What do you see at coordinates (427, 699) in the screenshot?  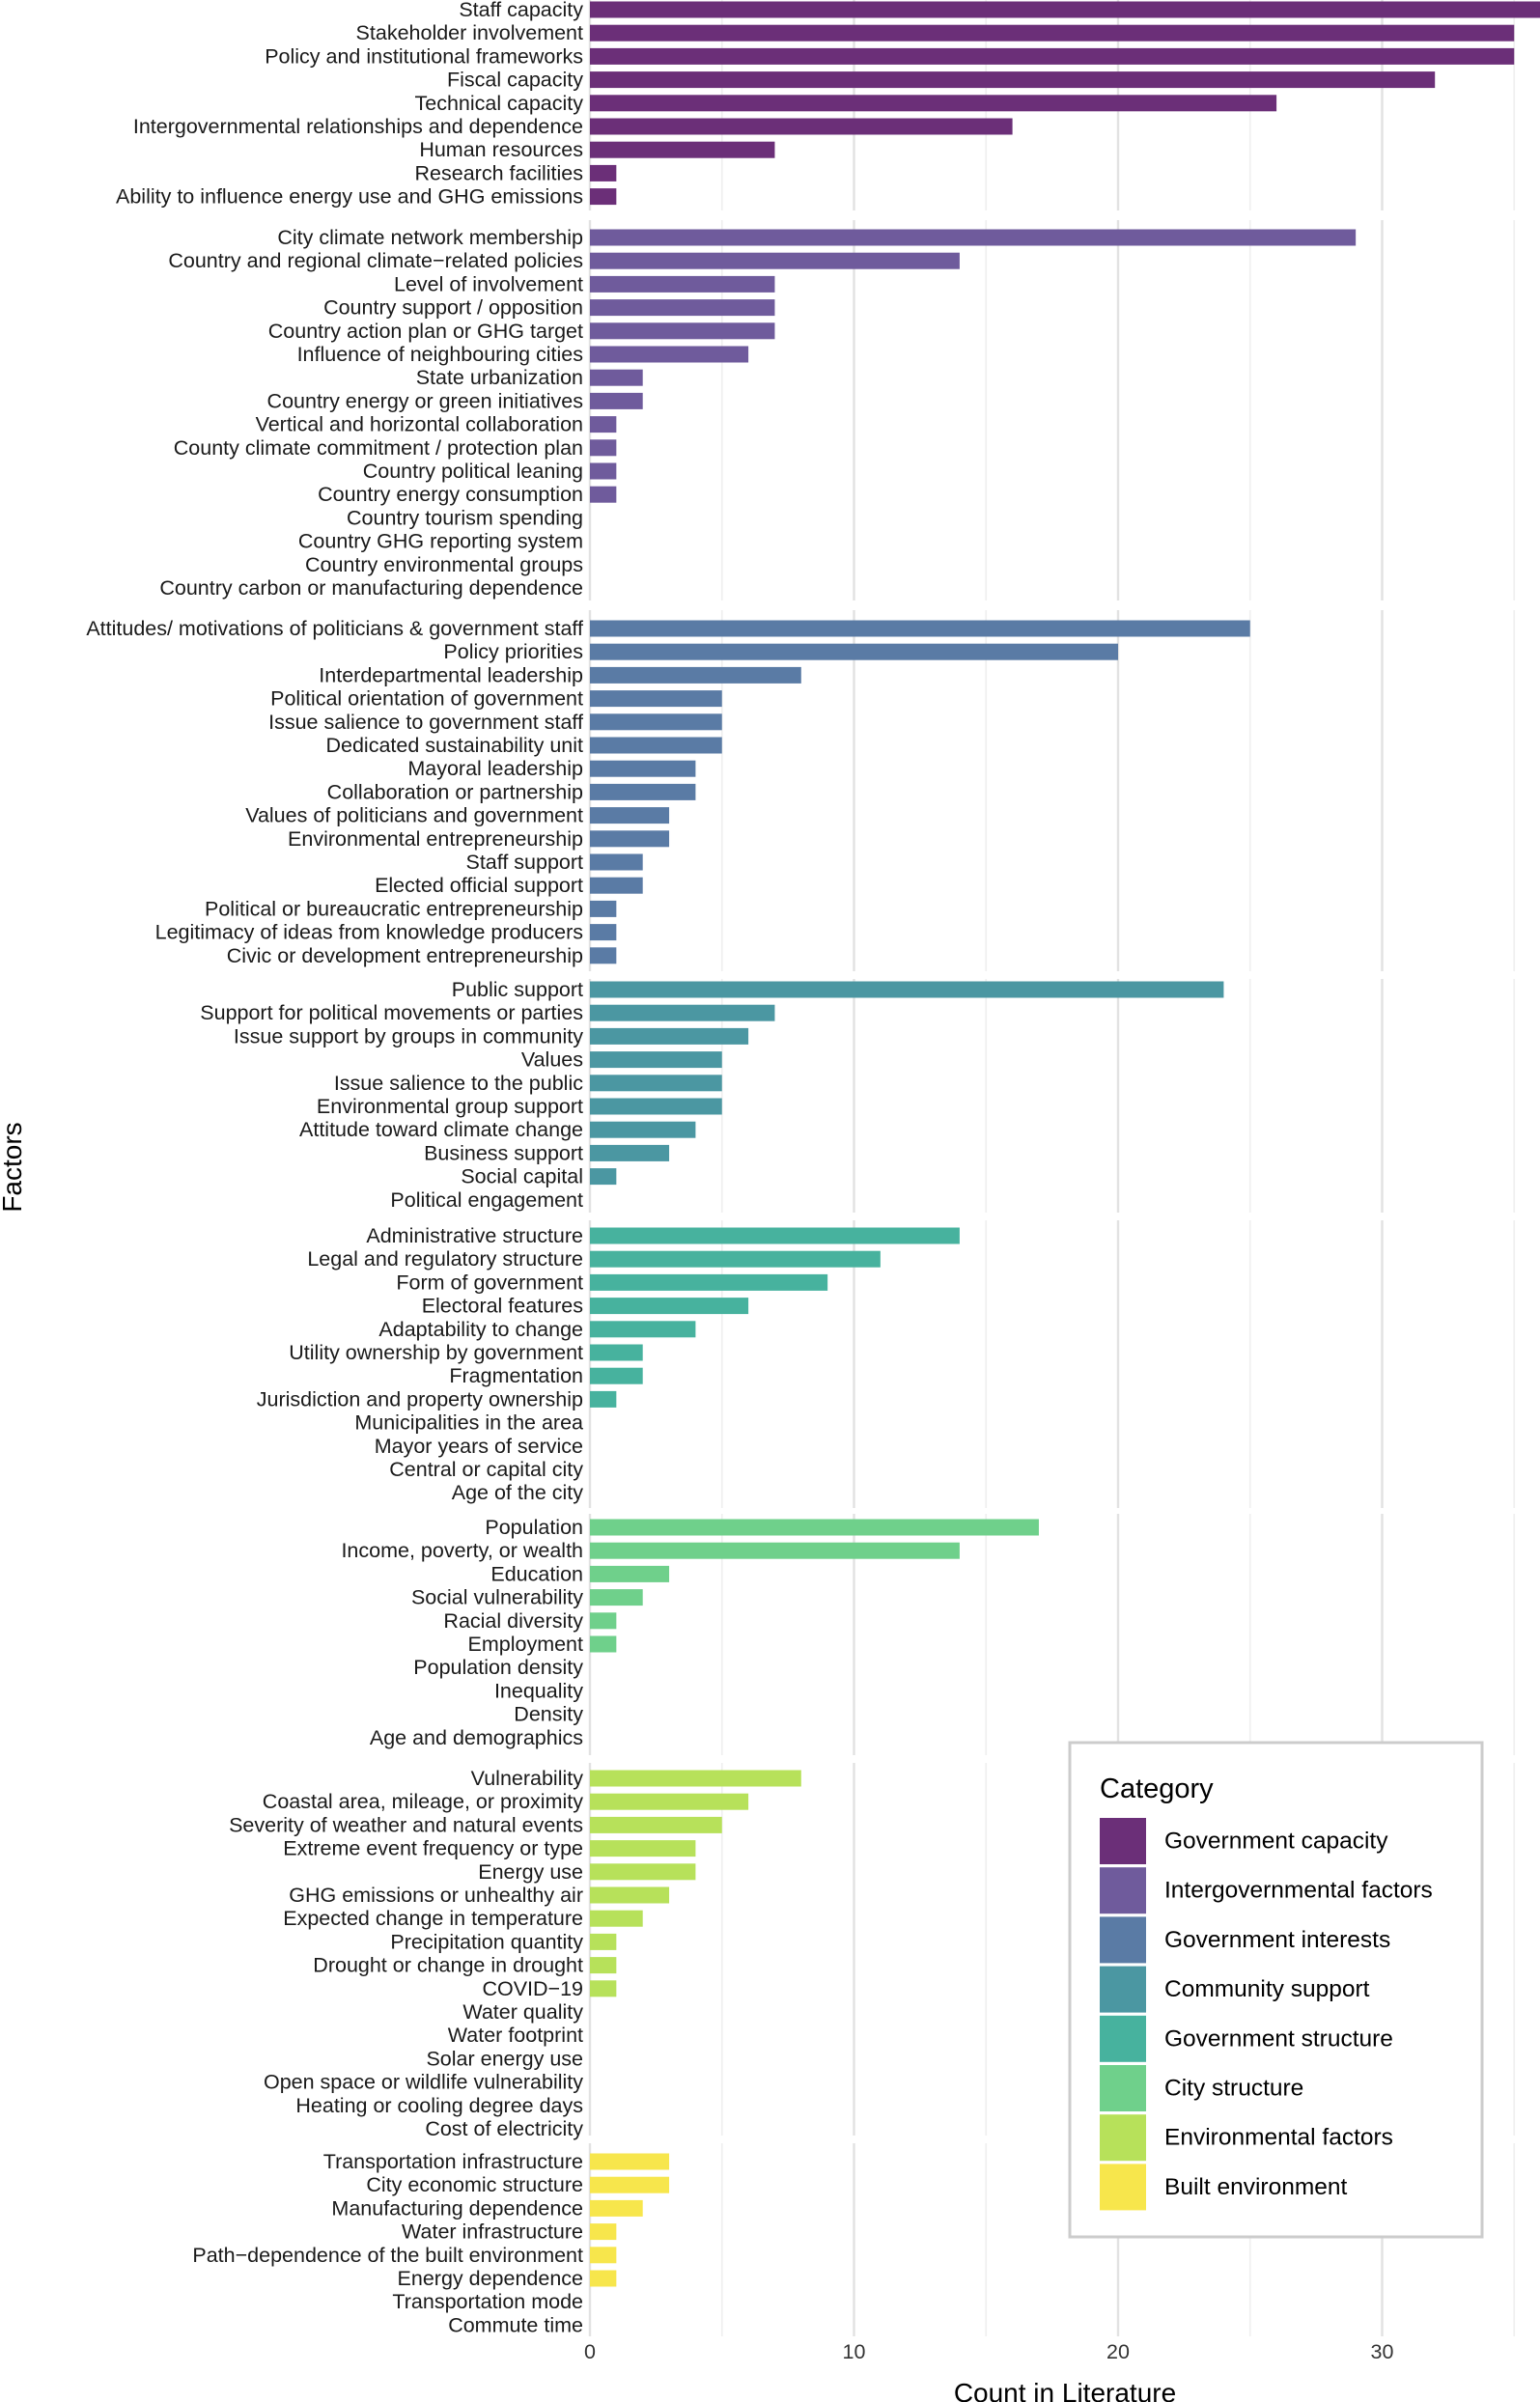 I see `factor-label: Political orientation of government` at bounding box center [427, 699].